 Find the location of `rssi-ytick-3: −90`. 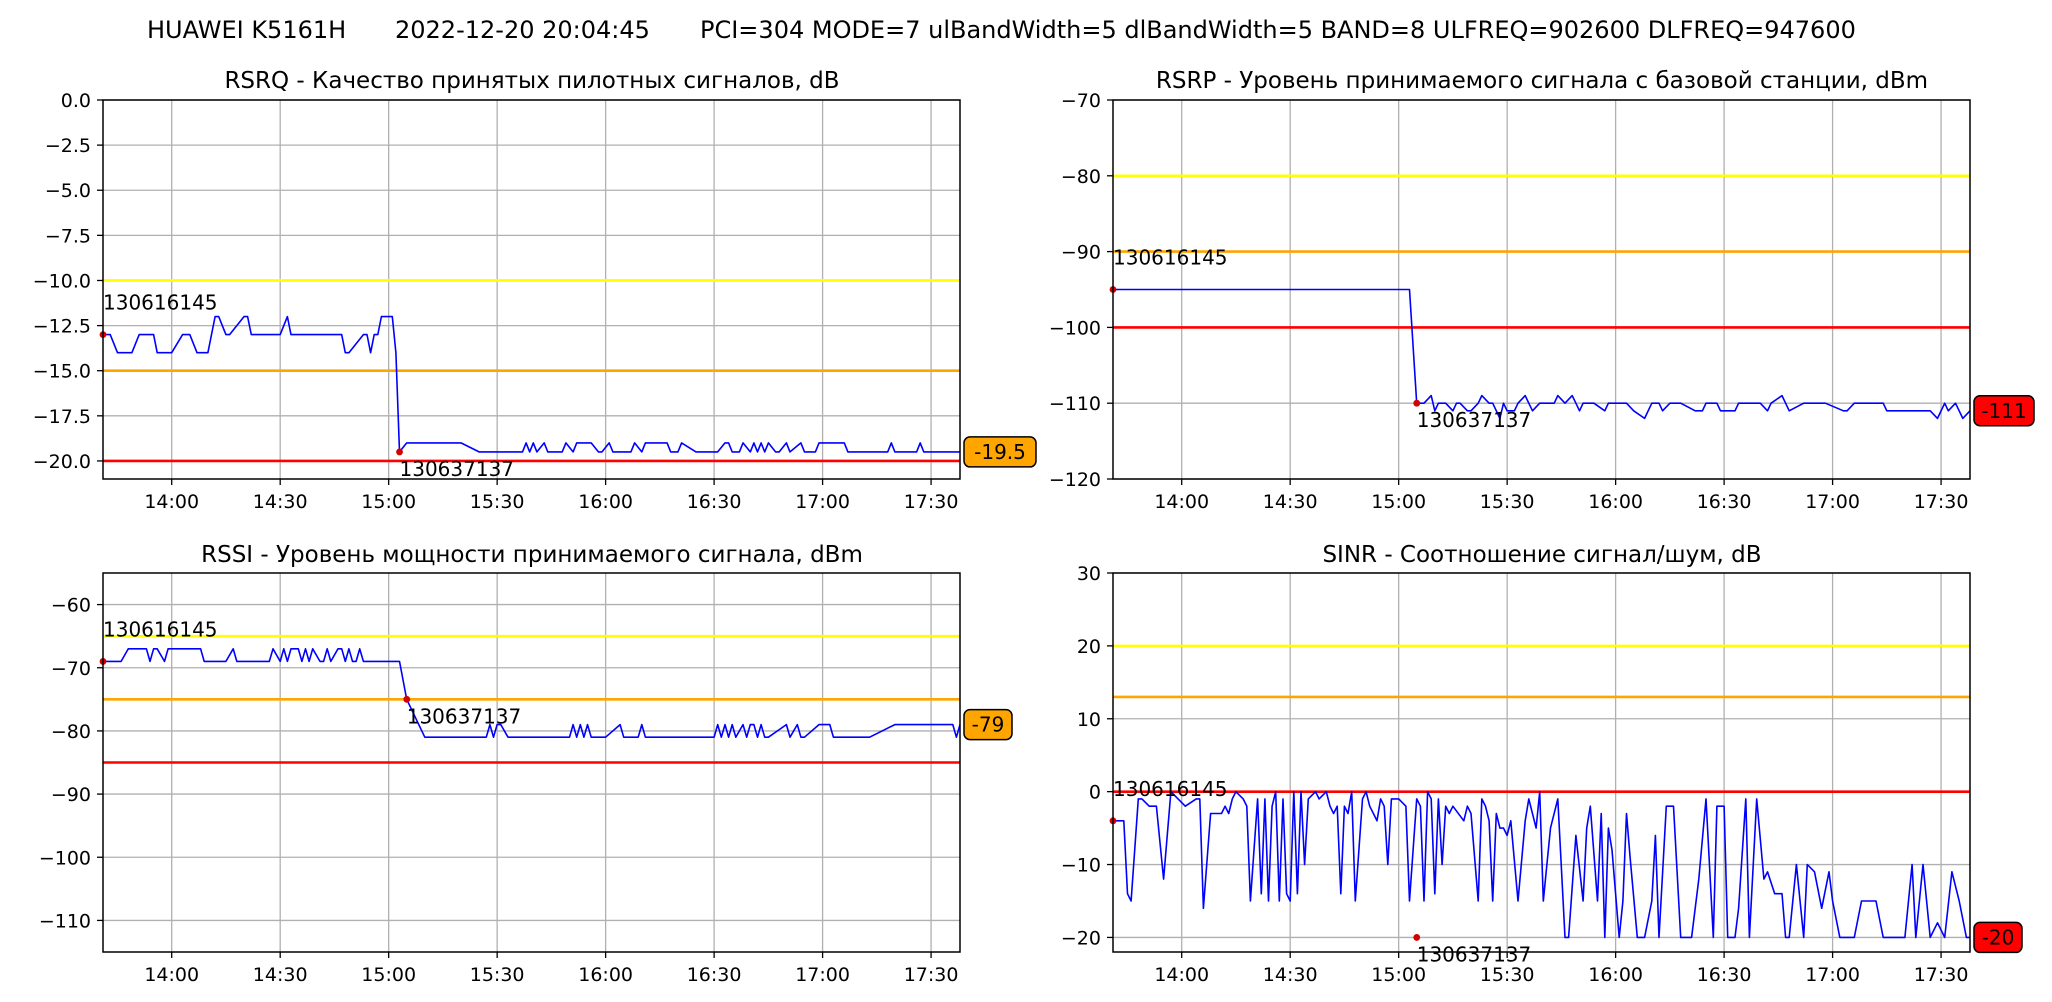

rssi-ytick-3: −90 is located at coordinates (71, 795).